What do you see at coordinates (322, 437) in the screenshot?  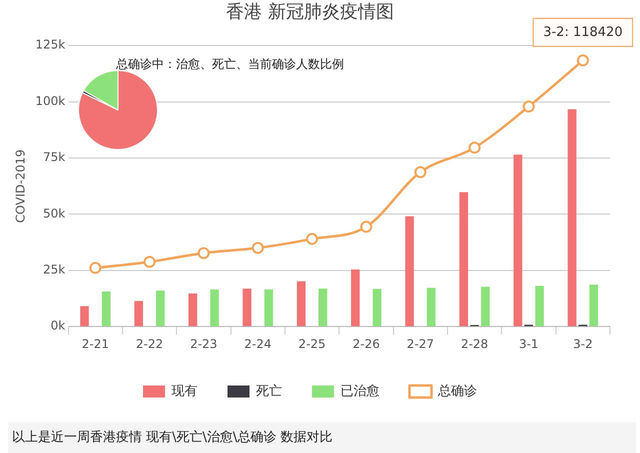 I see `text: 以上是近一周香港疫情 现有\死亡\治愈\总确诊 数据对比` at bounding box center [322, 437].